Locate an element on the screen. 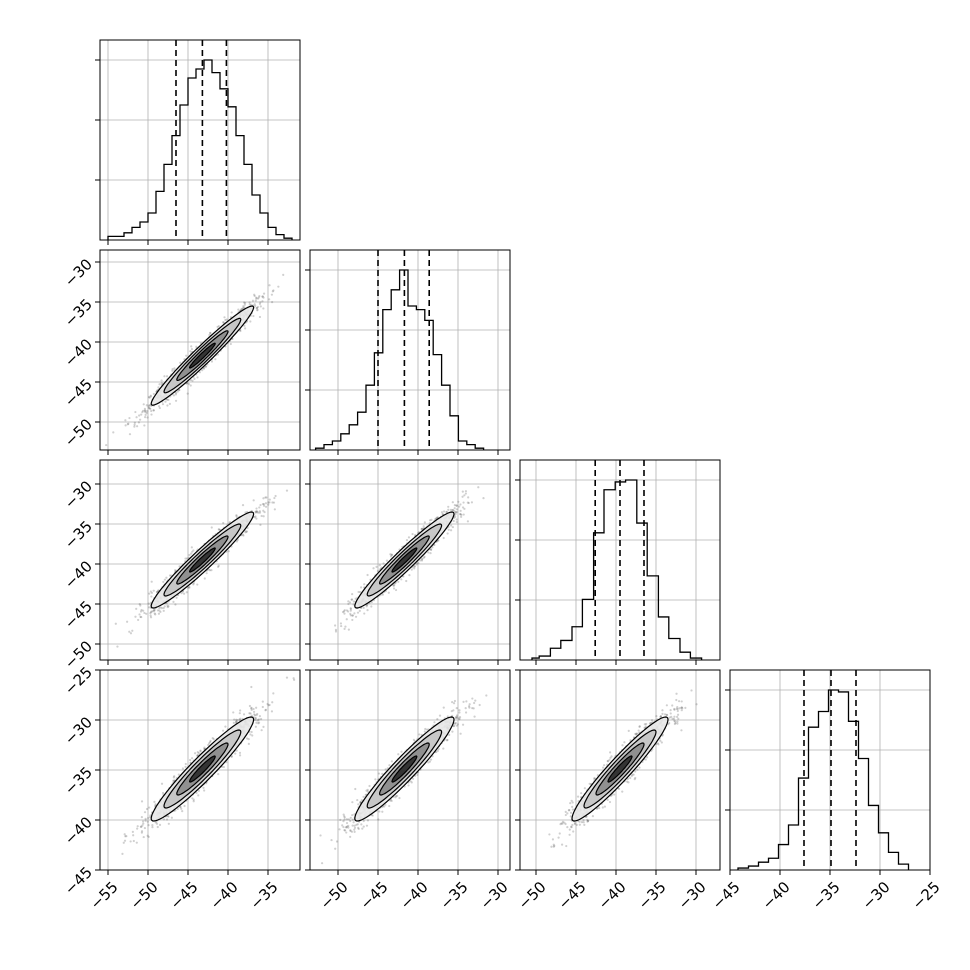  density-layer is located at coordinates (208, 765).